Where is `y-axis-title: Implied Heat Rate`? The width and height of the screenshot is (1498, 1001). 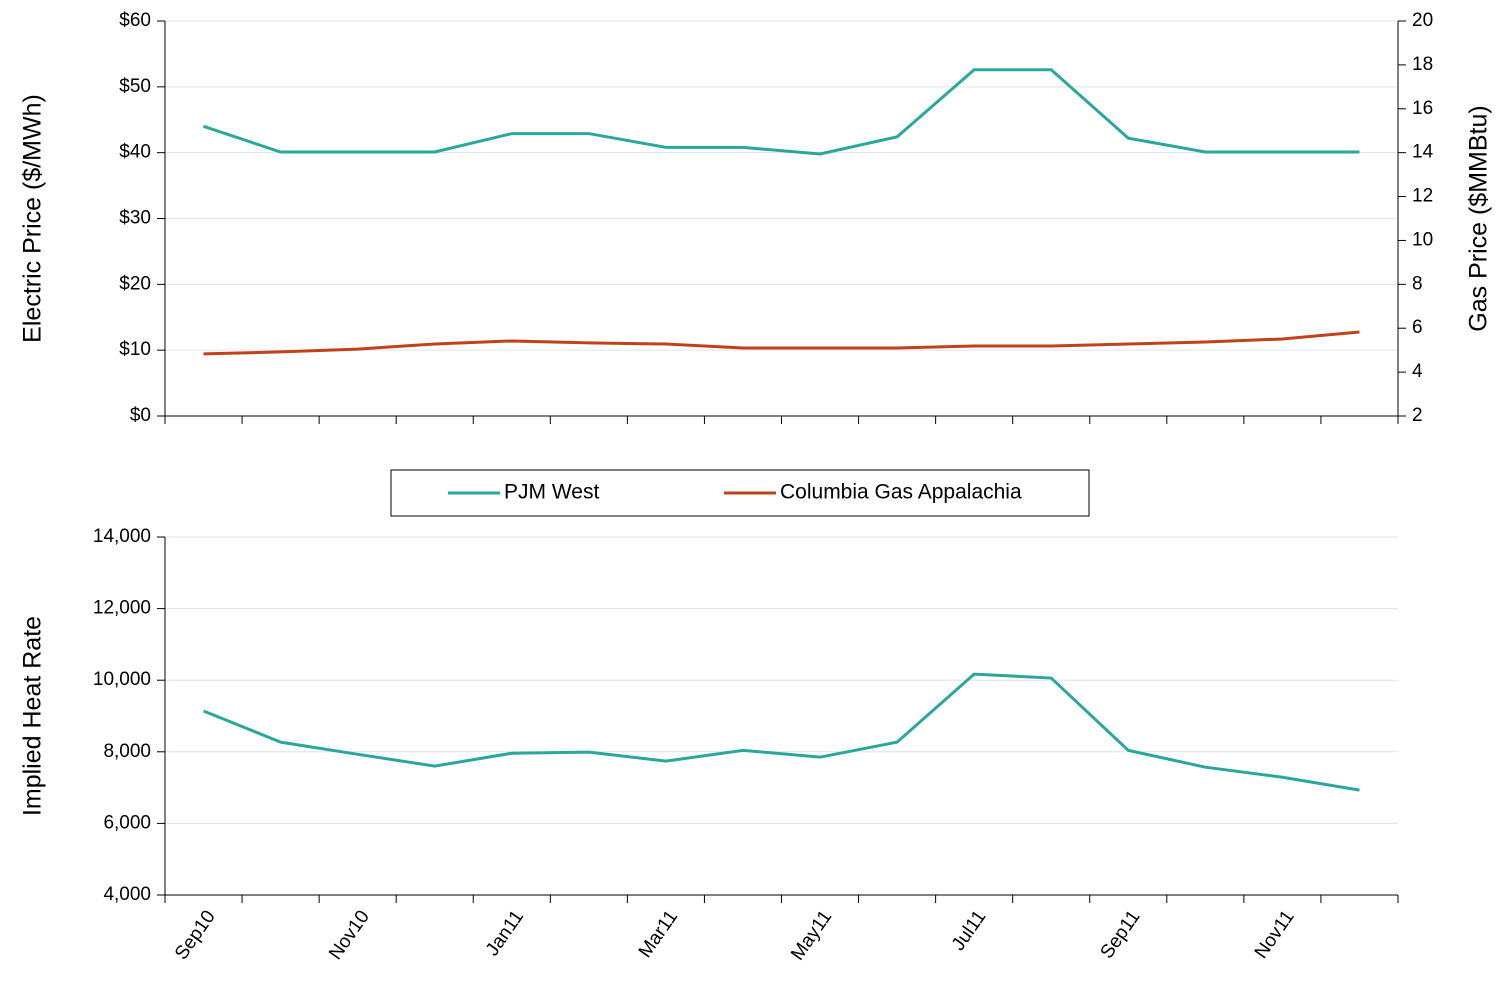 y-axis-title: Implied Heat Rate is located at coordinates (33, 716).